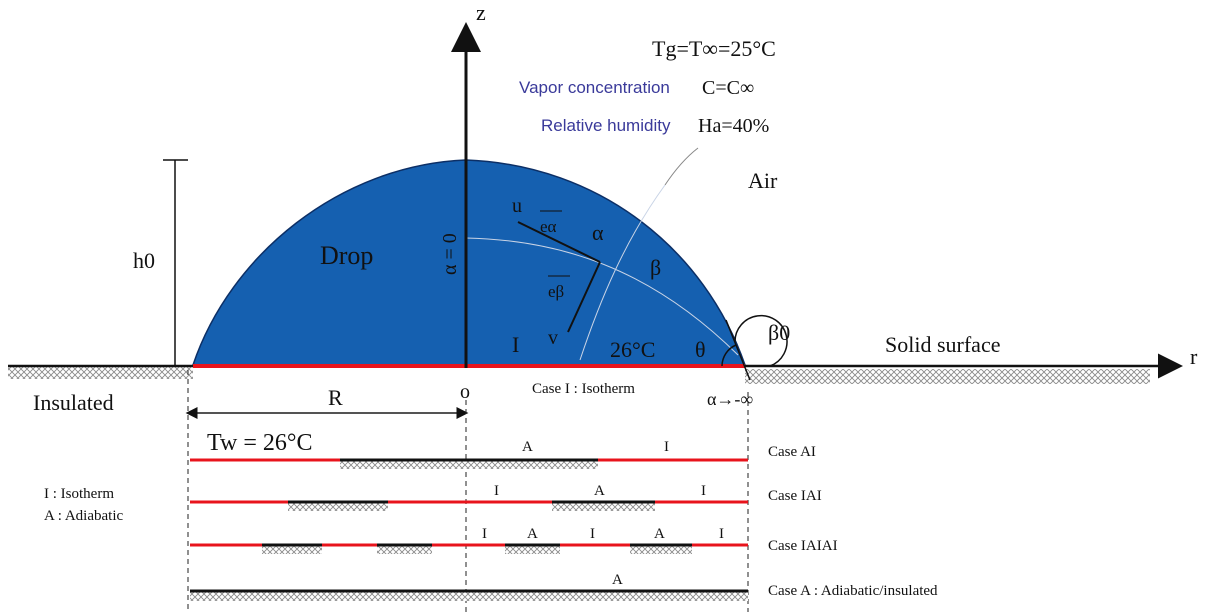  What do you see at coordinates (594, 87) in the screenshot?
I see `vapor-label: Vapor concentration` at bounding box center [594, 87].